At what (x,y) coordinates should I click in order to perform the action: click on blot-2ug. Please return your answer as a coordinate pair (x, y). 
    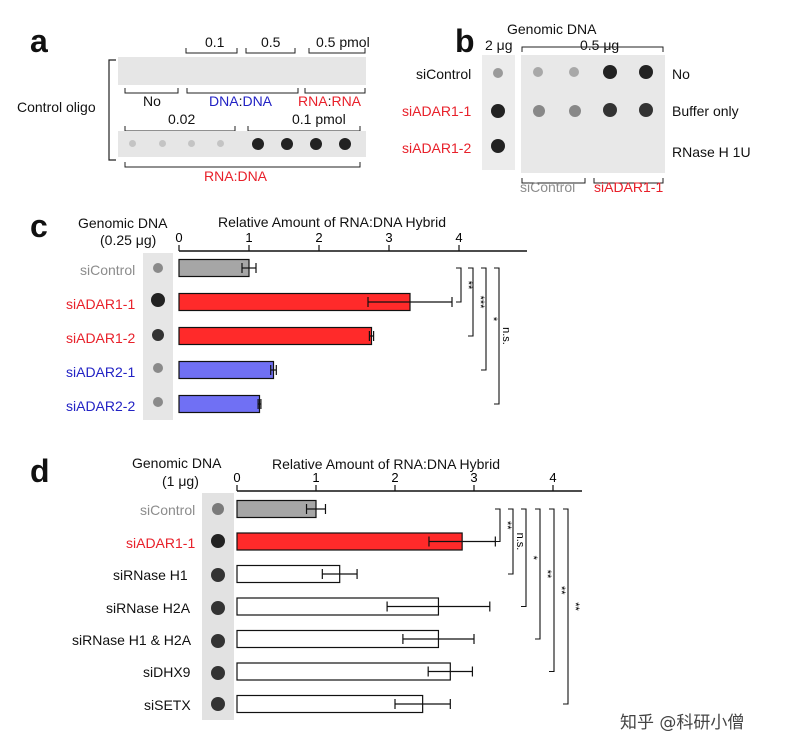
    Looking at the image, I should click on (498, 112).